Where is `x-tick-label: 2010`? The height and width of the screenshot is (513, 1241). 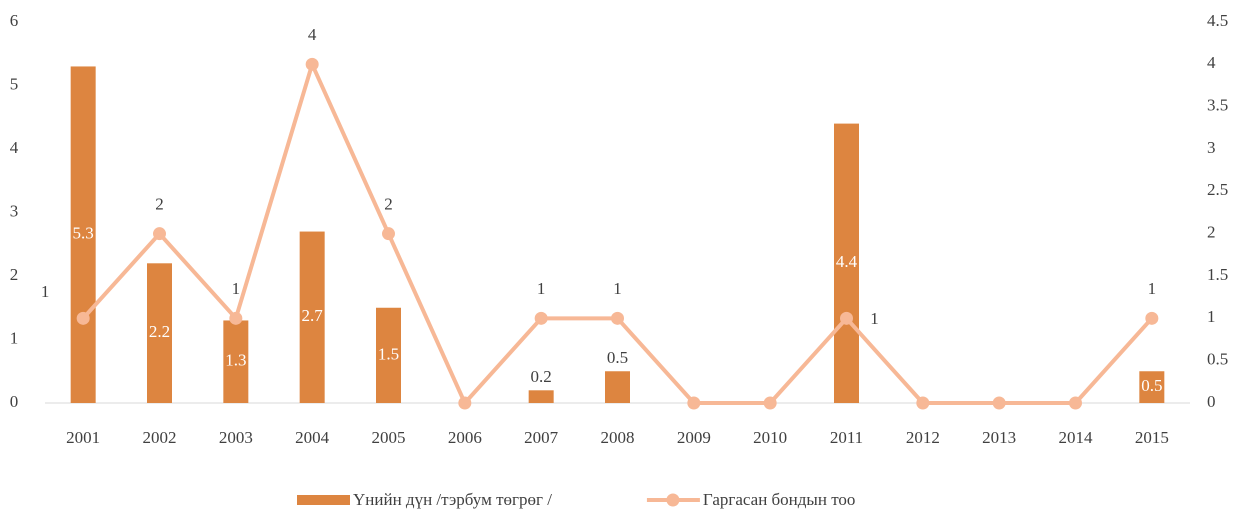
x-tick-label: 2010 is located at coordinates (770, 437).